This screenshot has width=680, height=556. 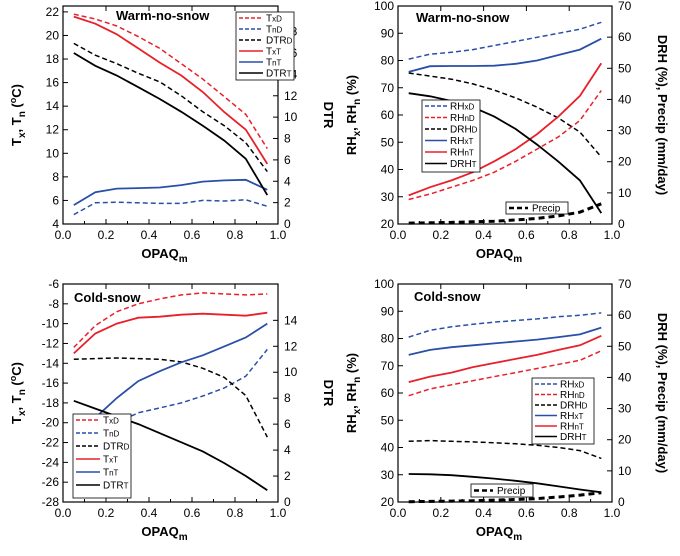 What do you see at coordinates (53, 106) in the screenshot?
I see `y-tick-label: 14` at bounding box center [53, 106].